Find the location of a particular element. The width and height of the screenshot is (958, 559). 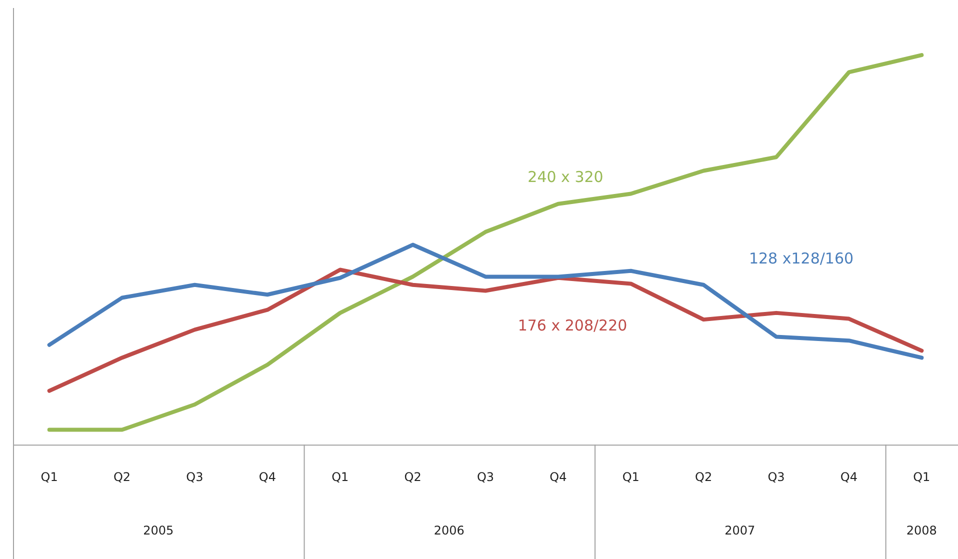

text: 128 x128/160 is located at coordinates (801, 259).